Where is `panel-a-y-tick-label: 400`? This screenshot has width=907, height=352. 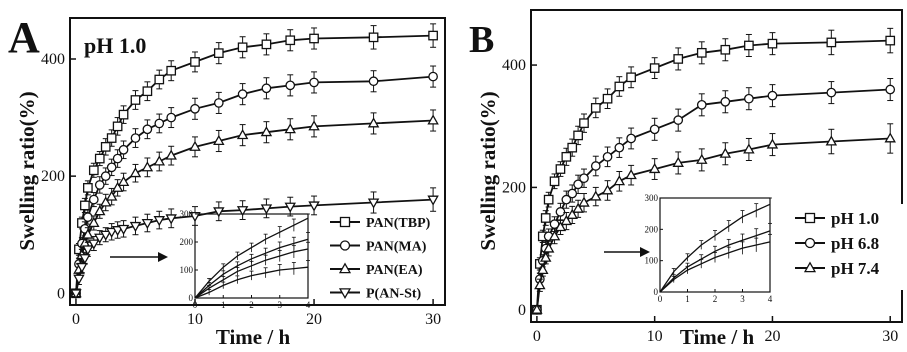
panel-a-y-tick-label: 400 is located at coordinates (53, 59).